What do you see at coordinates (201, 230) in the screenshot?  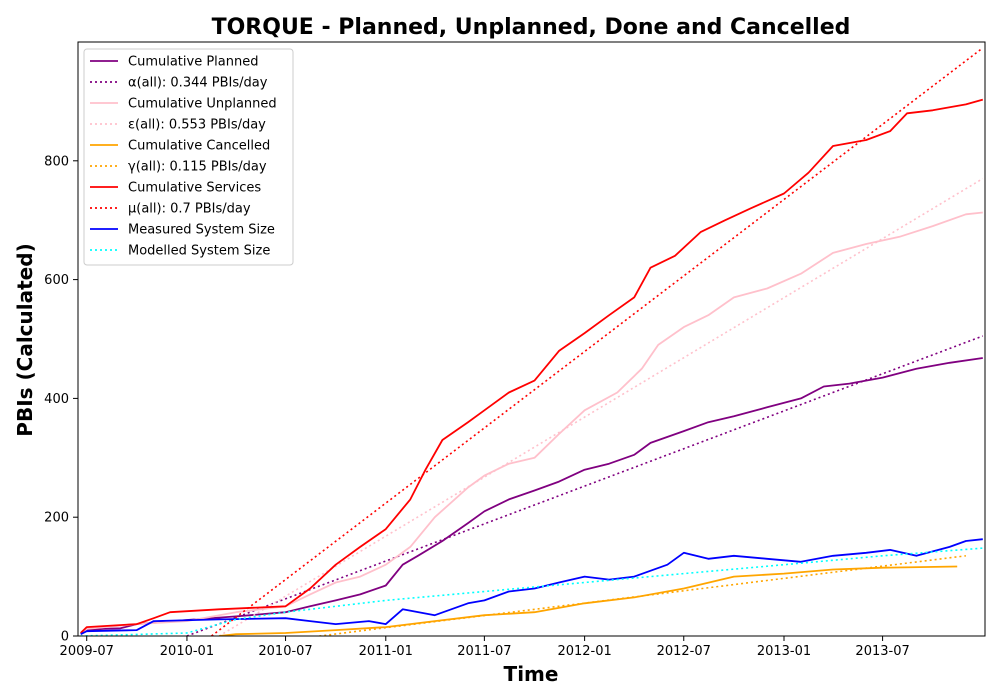 I see `legend-label-8: Measured System Size` at bounding box center [201, 230].